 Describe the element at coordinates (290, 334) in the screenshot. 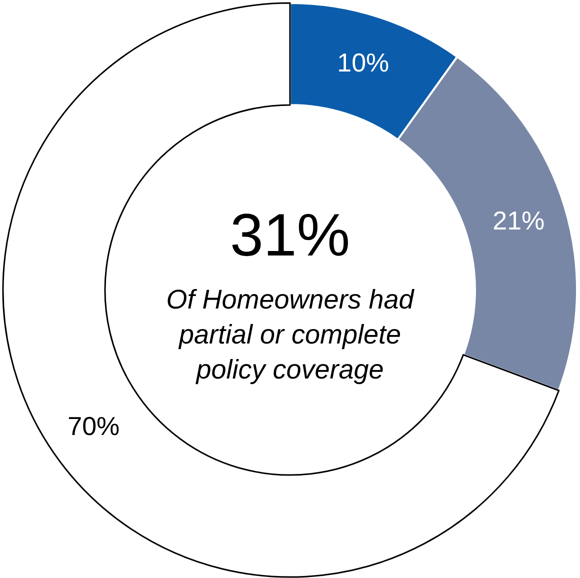

I see `text: Of Homeowners had partial or complete policy coverage` at that location.